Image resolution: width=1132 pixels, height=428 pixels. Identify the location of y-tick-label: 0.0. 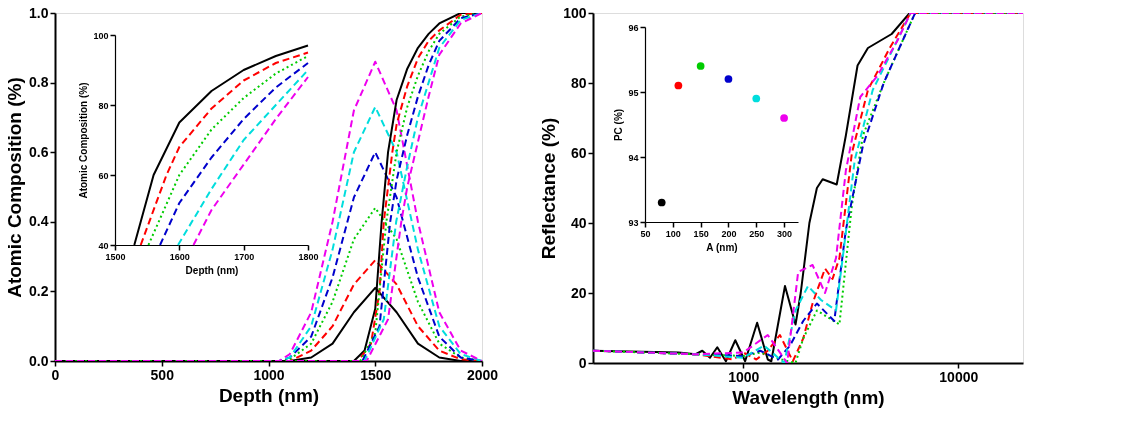
(39, 360).